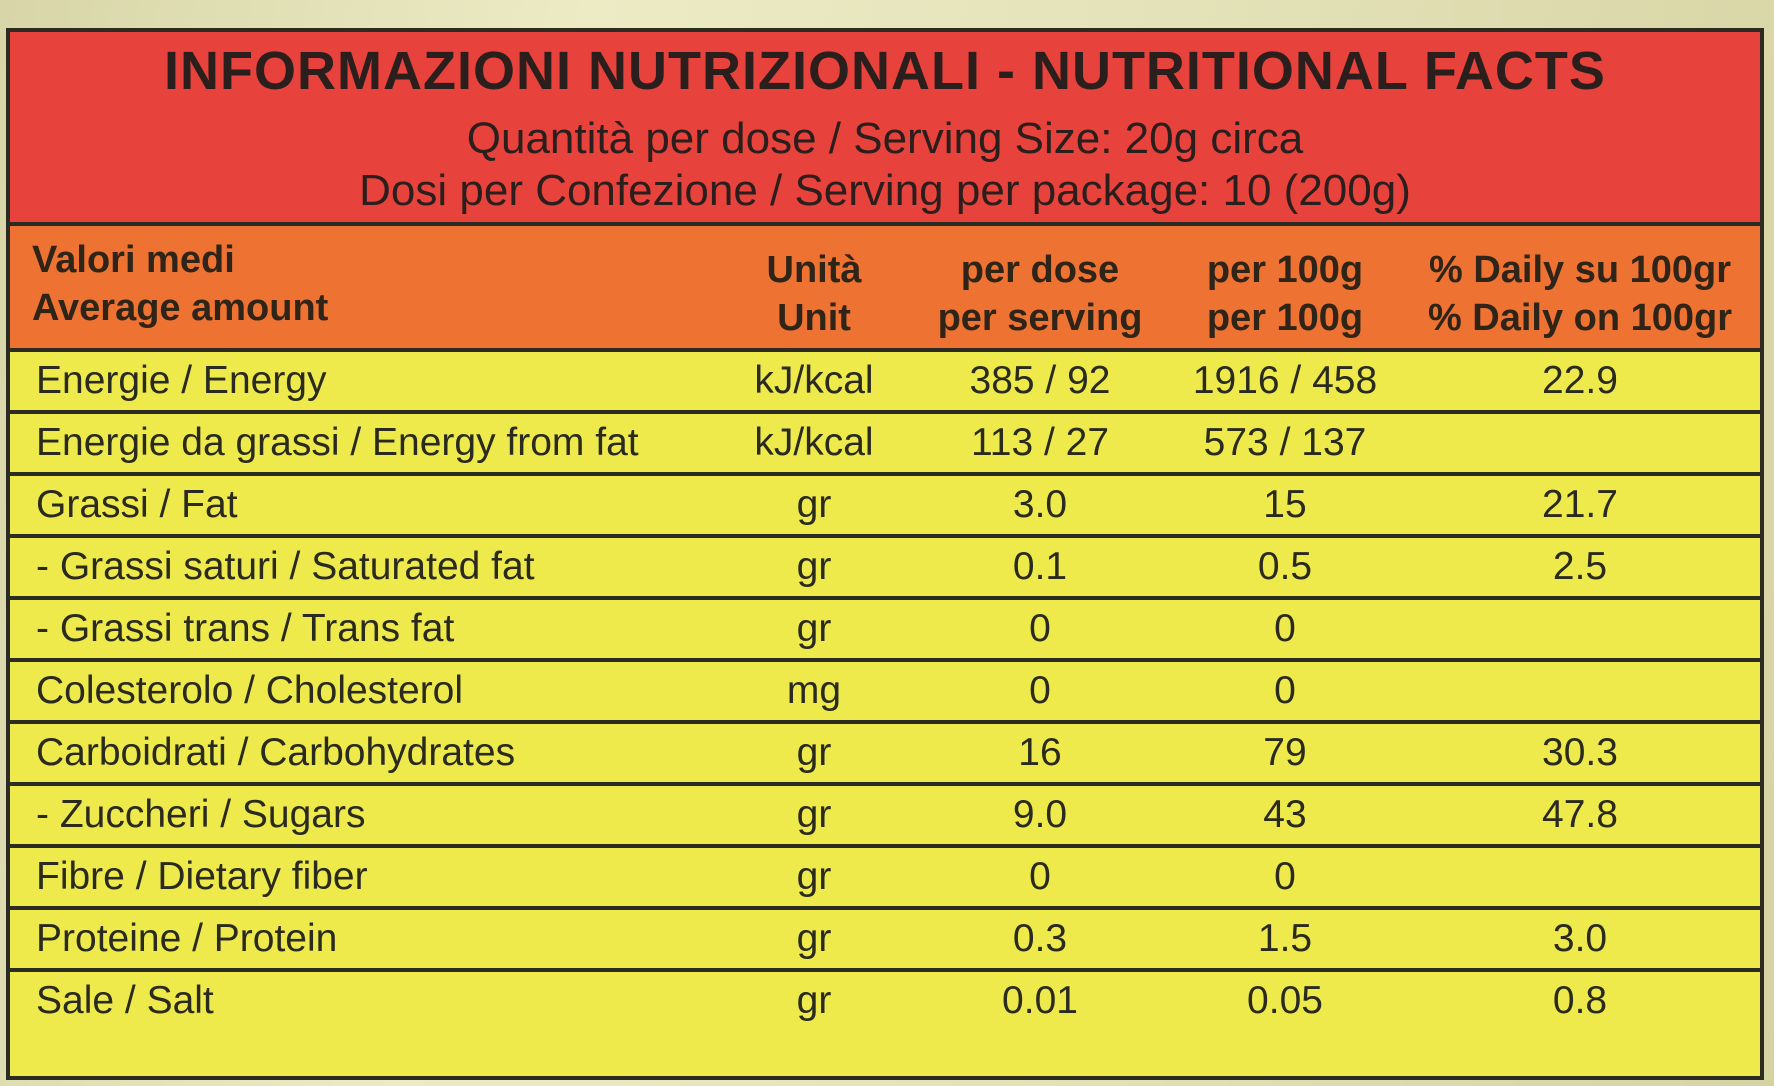 The image size is (1774, 1086). I want to click on header-per100-it: per 100g, so click(1285, 270).